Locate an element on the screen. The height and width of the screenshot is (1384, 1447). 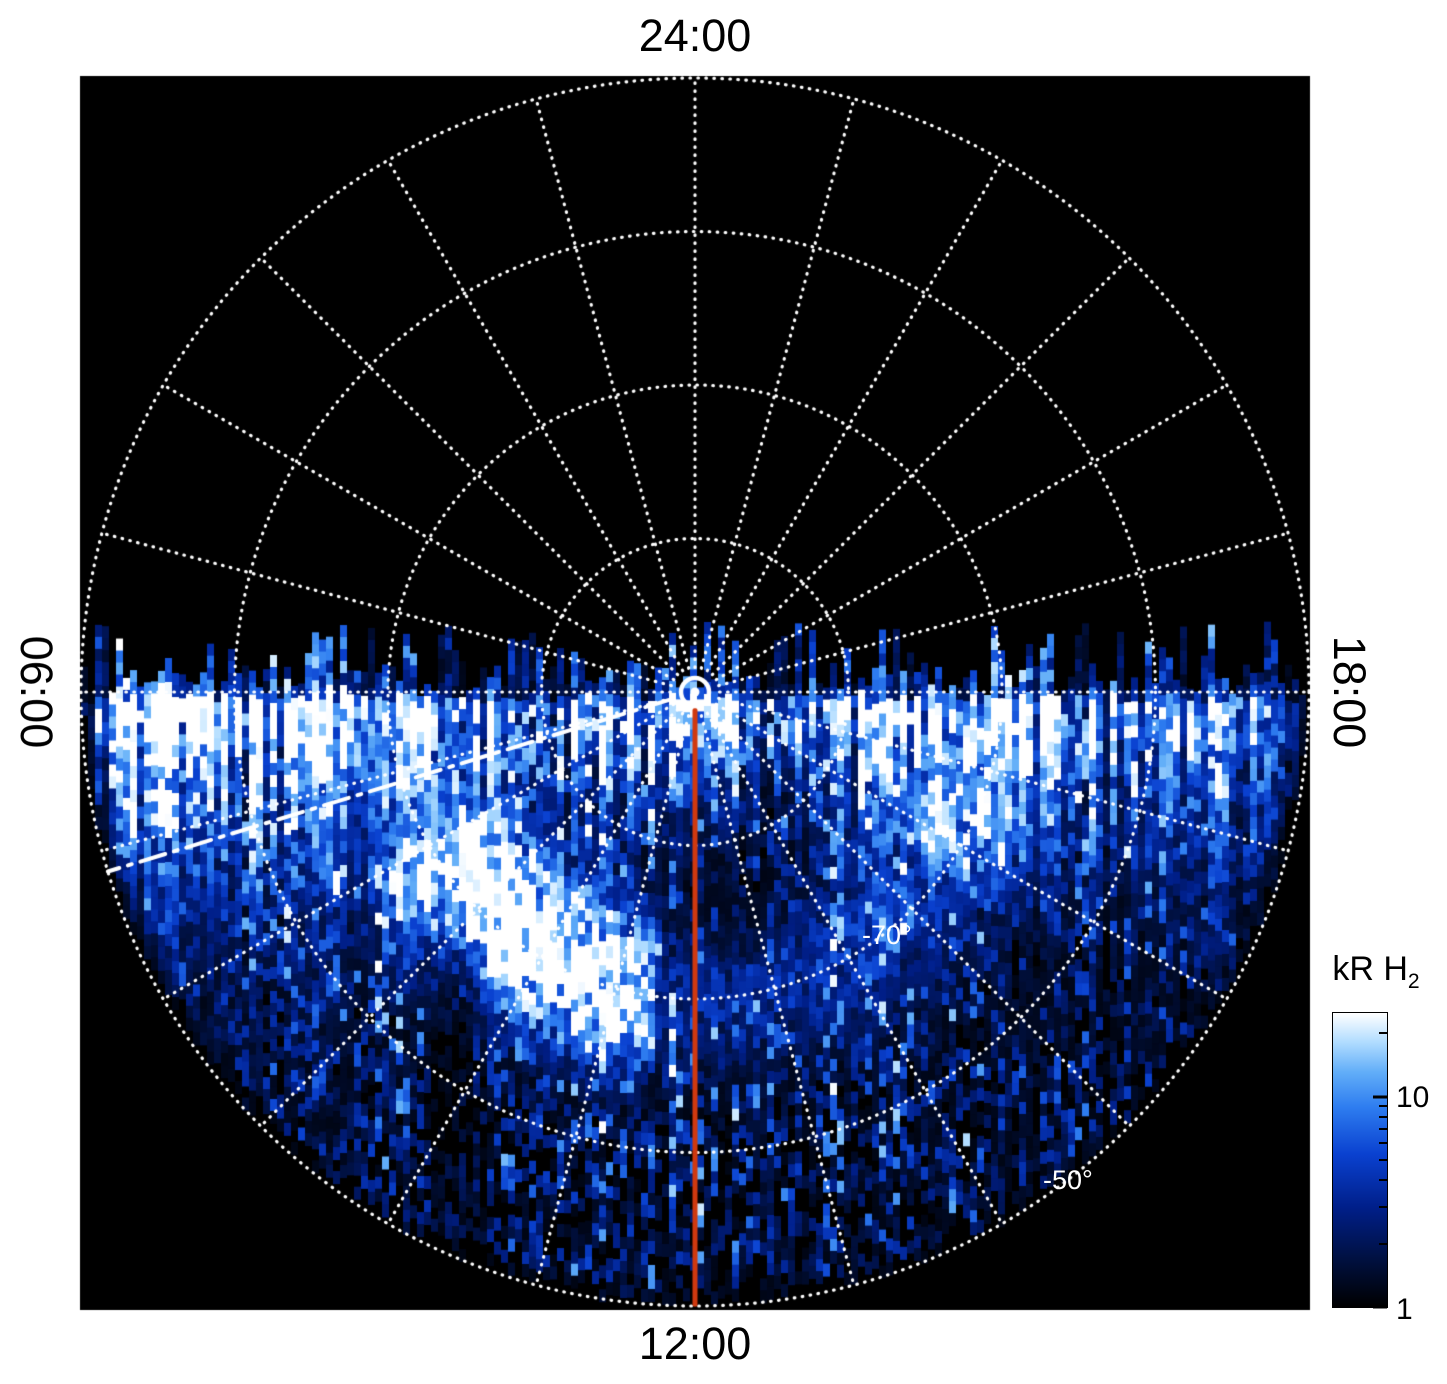
local-time-label-2400: 24:00 is located at coordinates (695, 35).